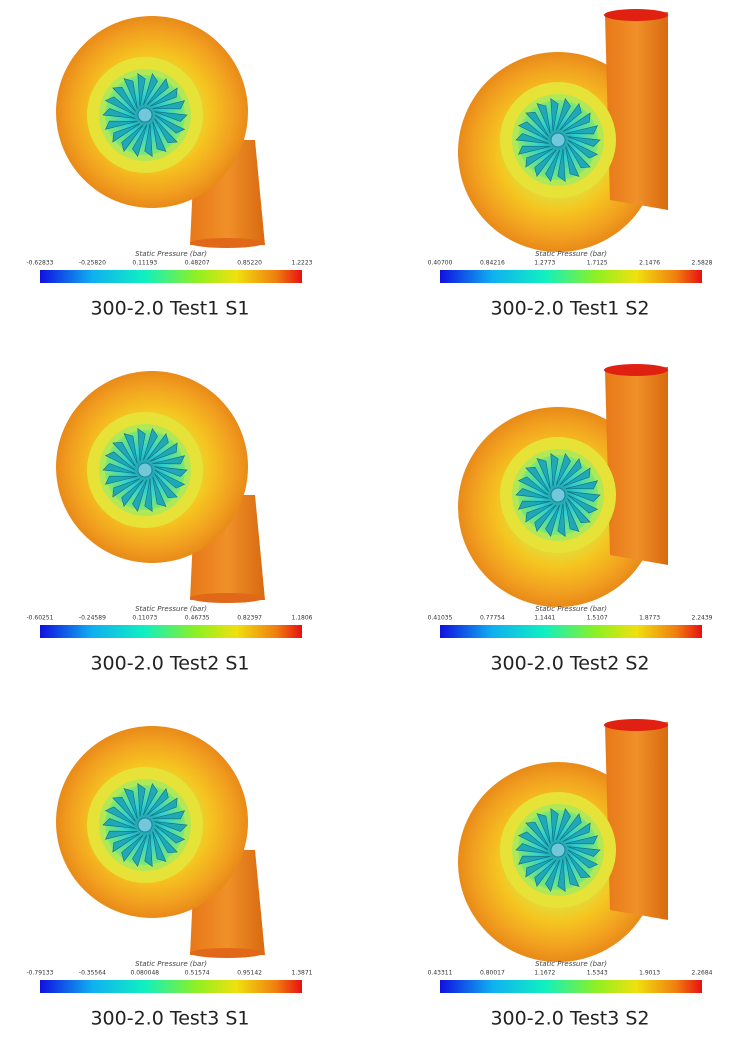 This screenshot has height=1042, width=735. What do you see at coordinates (569, 309) in the screenshot?
I see `caption: 300-2.0 Test1 S2` at bounding box center [569, 309].